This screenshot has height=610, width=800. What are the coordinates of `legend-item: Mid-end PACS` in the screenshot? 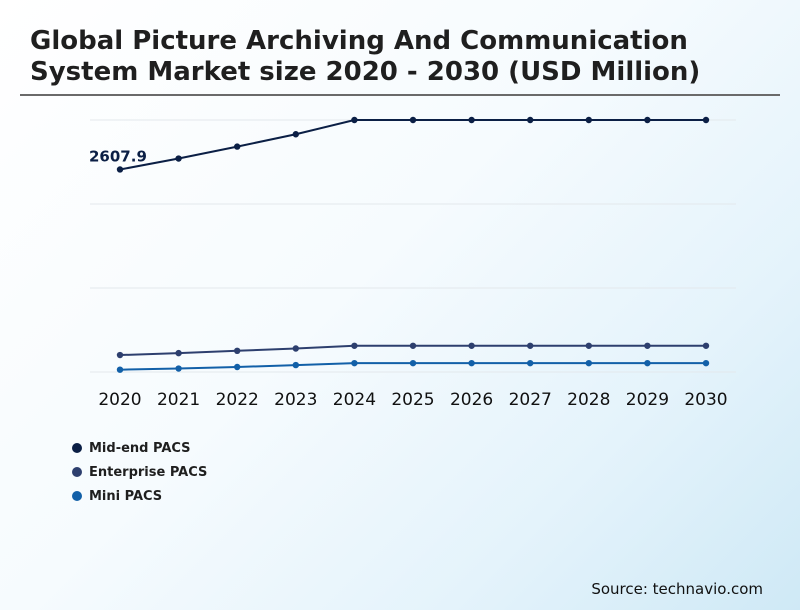 It's located at (139, 448).